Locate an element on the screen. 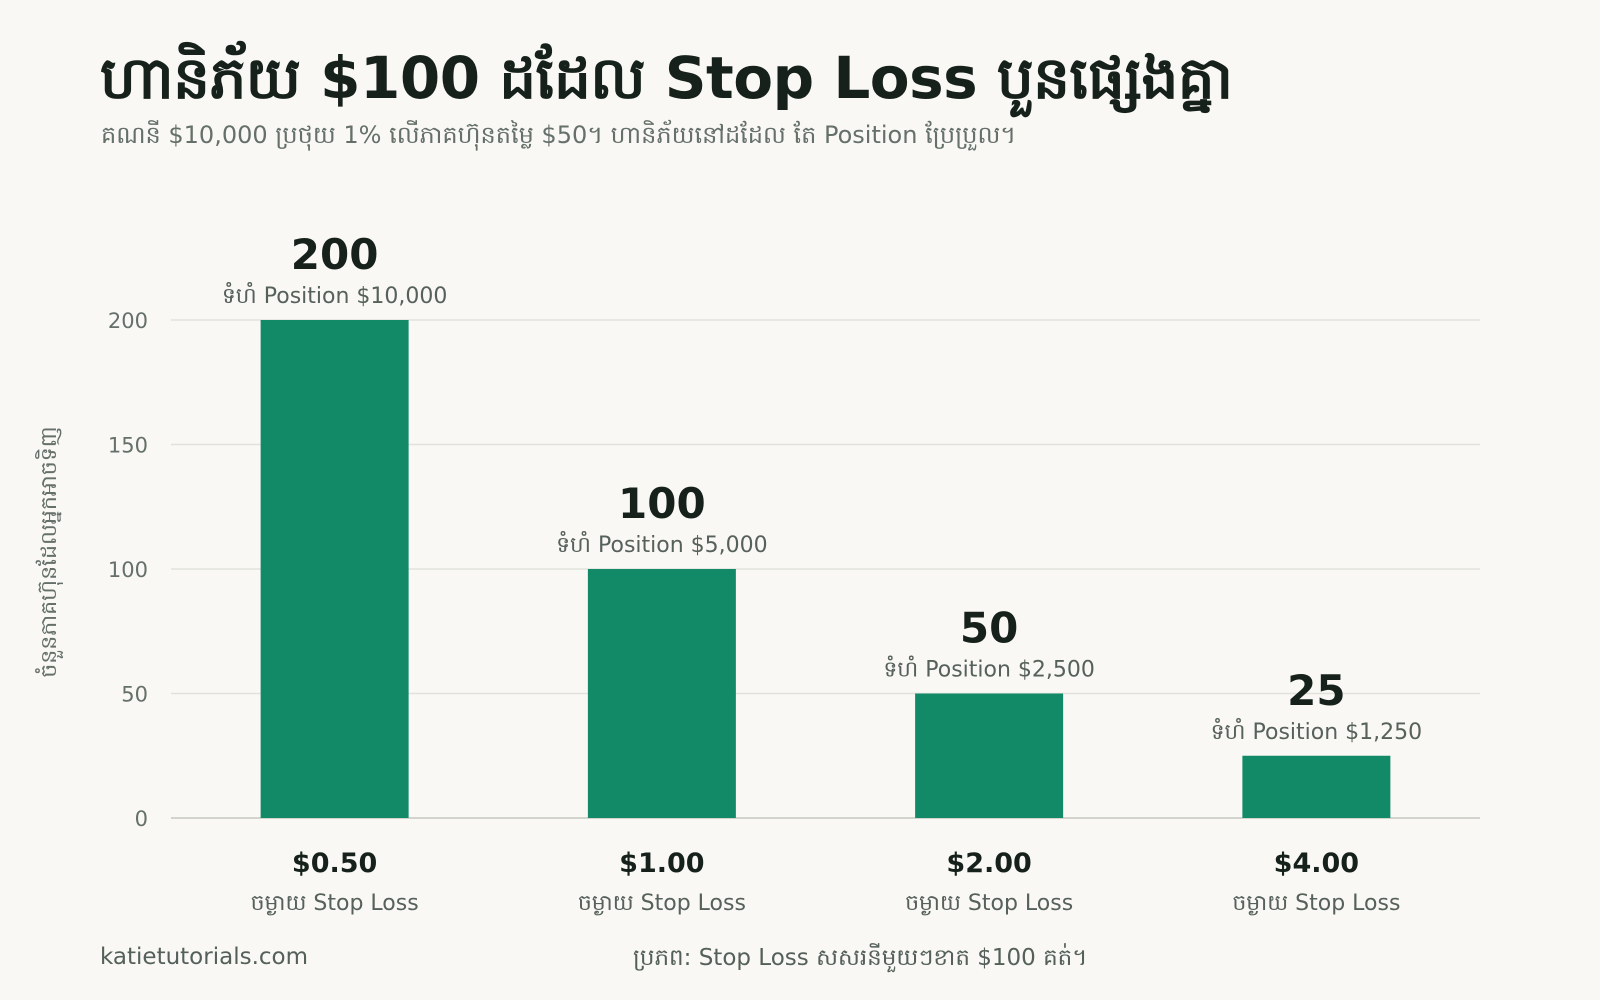 This screenshot has width=1600, height=1000. footer-brand: katietutorials.com is located at coordinates (204, 957).